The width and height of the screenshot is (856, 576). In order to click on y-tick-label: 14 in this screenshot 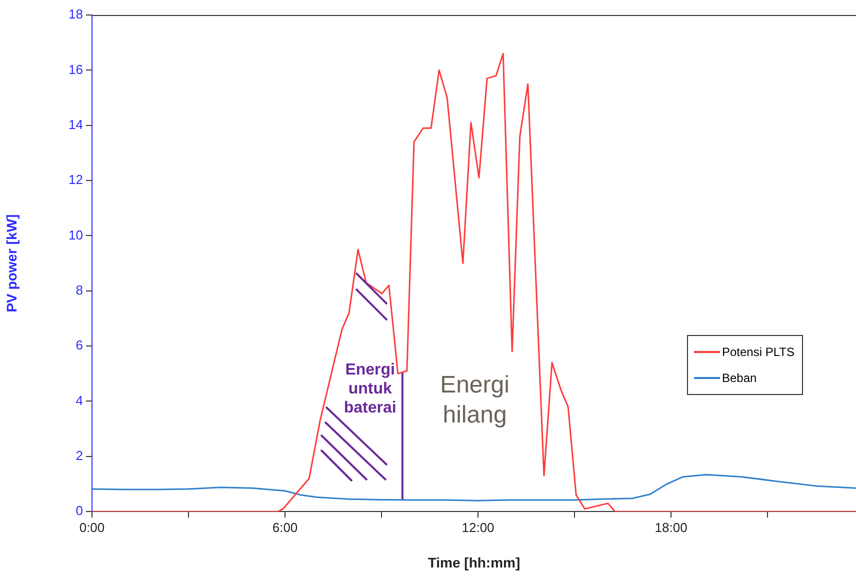, I will do `click(75, 124)`.